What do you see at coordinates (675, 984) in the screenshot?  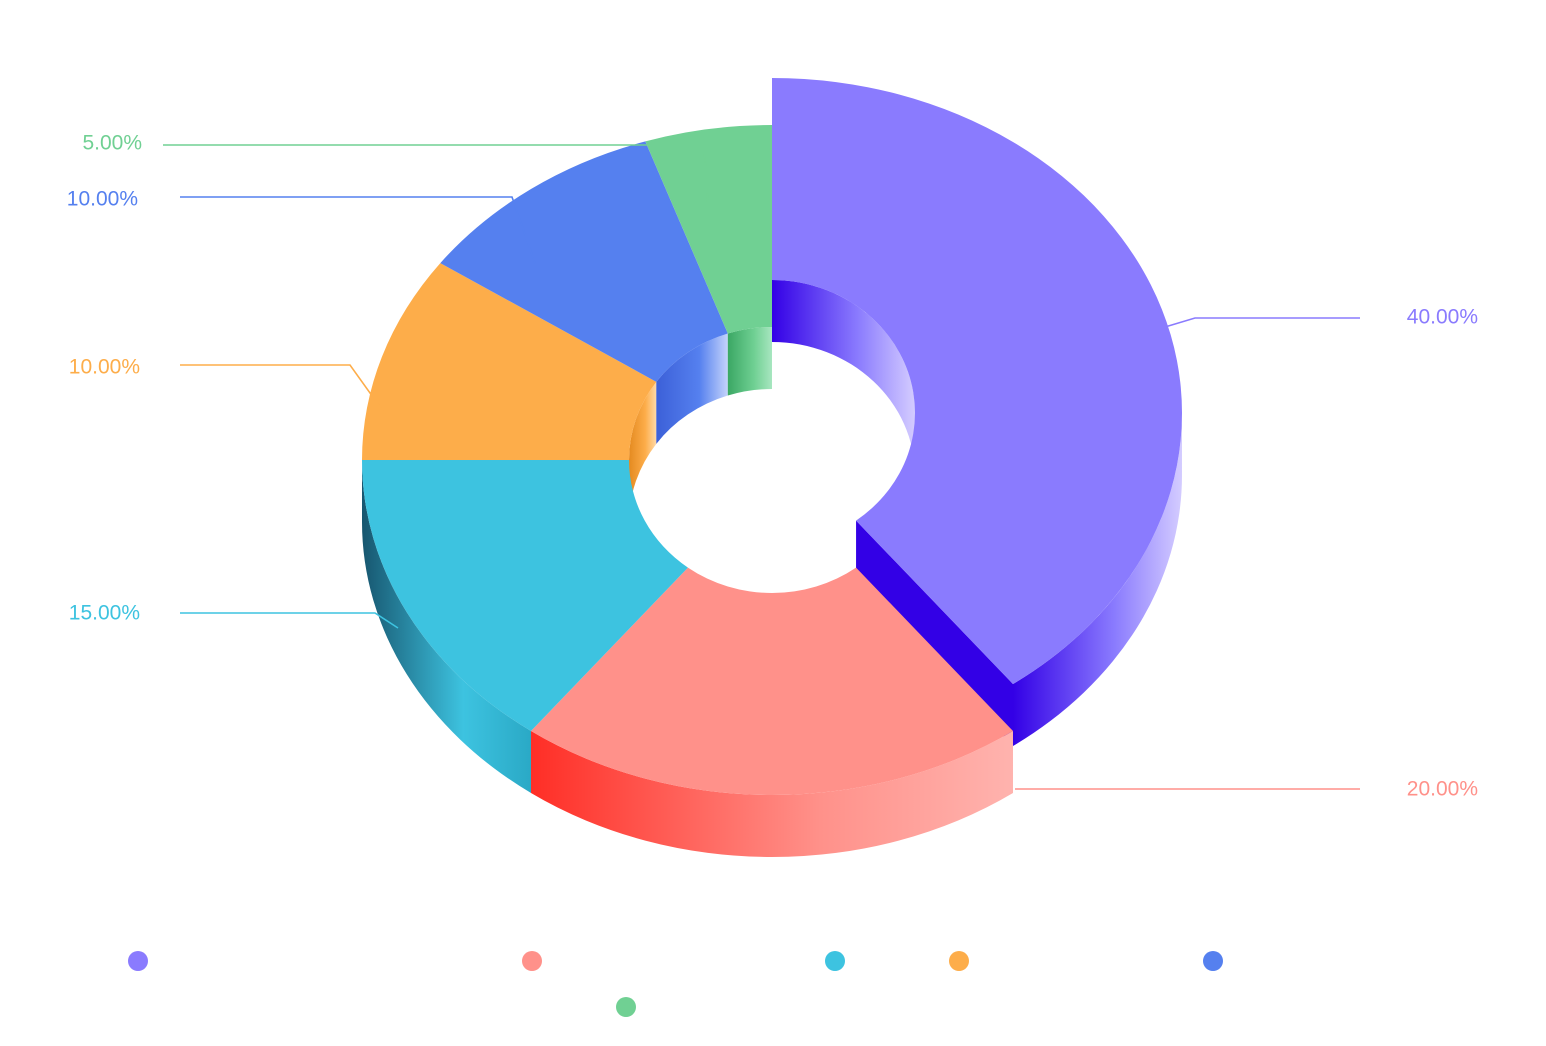 I see `legend` at bounding box center [675, 984].